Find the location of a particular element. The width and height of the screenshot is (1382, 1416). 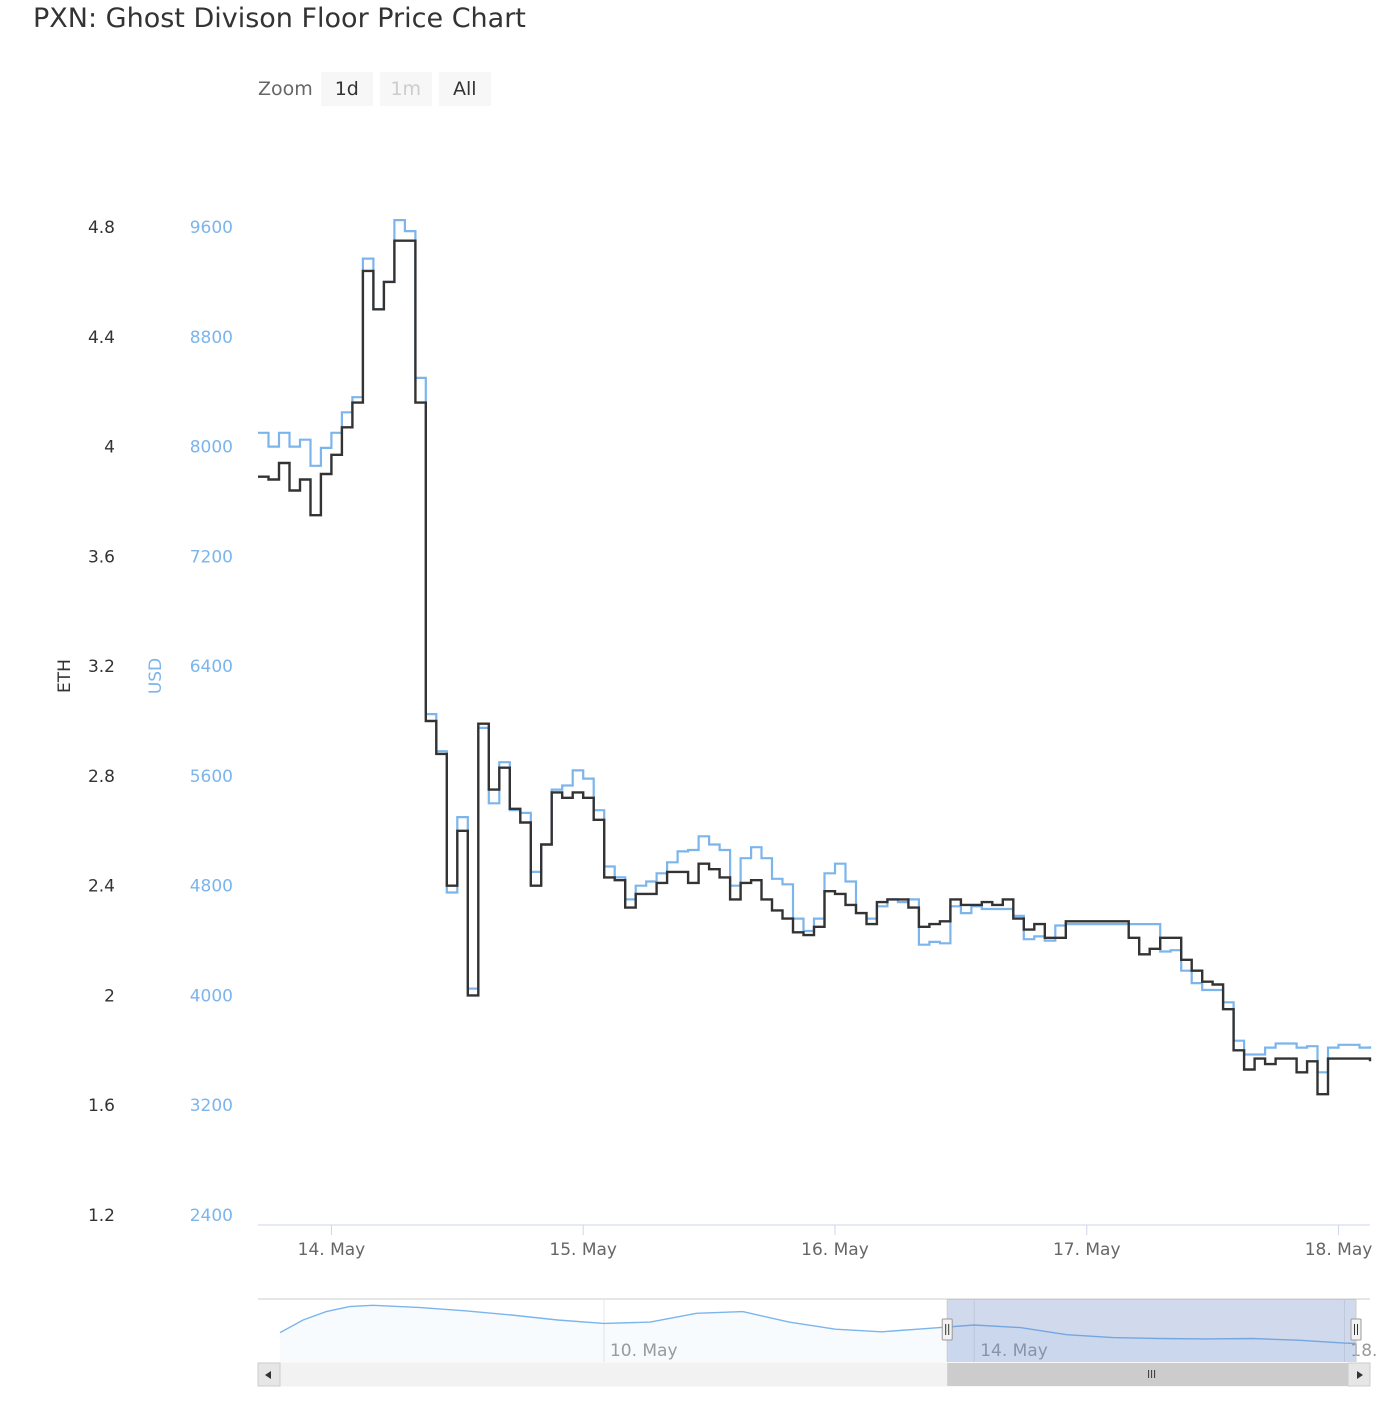

eth-tick-label: 3.6 is located at coordinates (101, 557).